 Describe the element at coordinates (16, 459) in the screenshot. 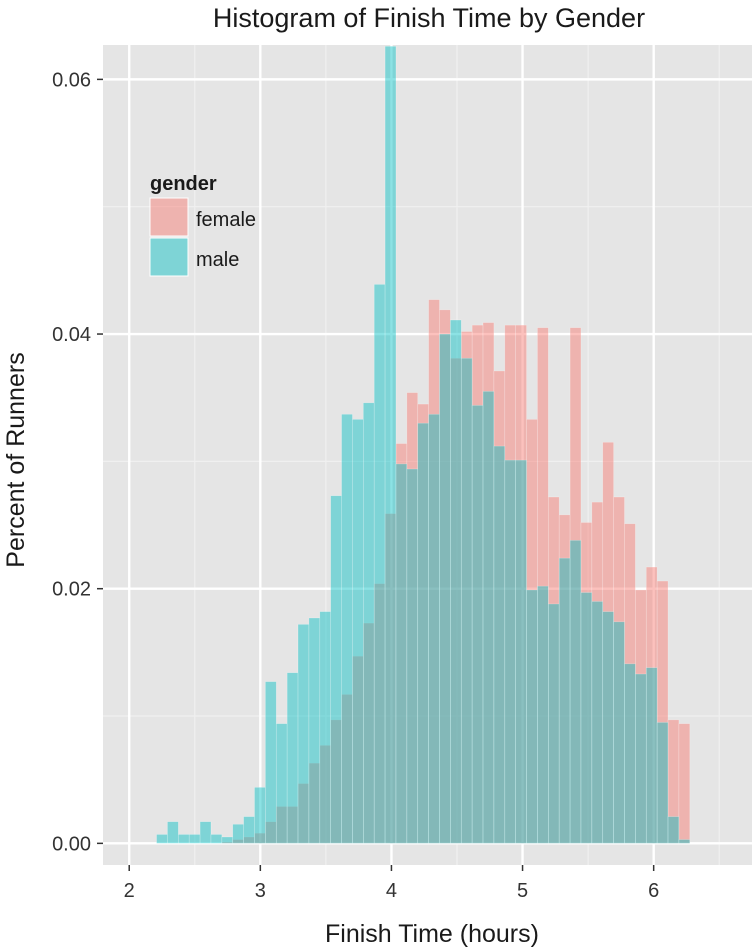

I see `y-axis-label: Percent of Runners` at that location.